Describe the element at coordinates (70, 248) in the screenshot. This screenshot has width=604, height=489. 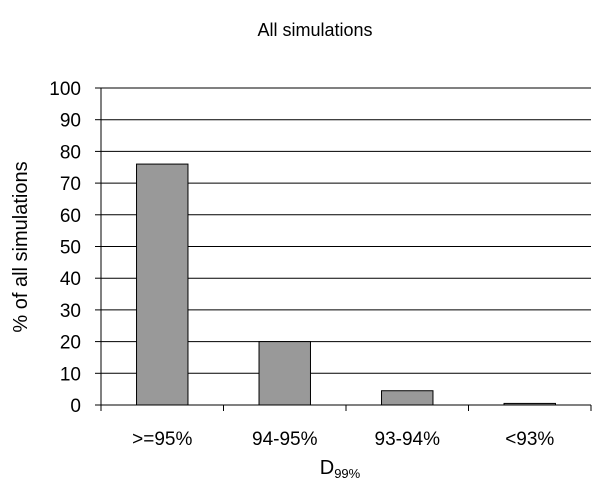
I see `y-tick-label: 50` at that location.